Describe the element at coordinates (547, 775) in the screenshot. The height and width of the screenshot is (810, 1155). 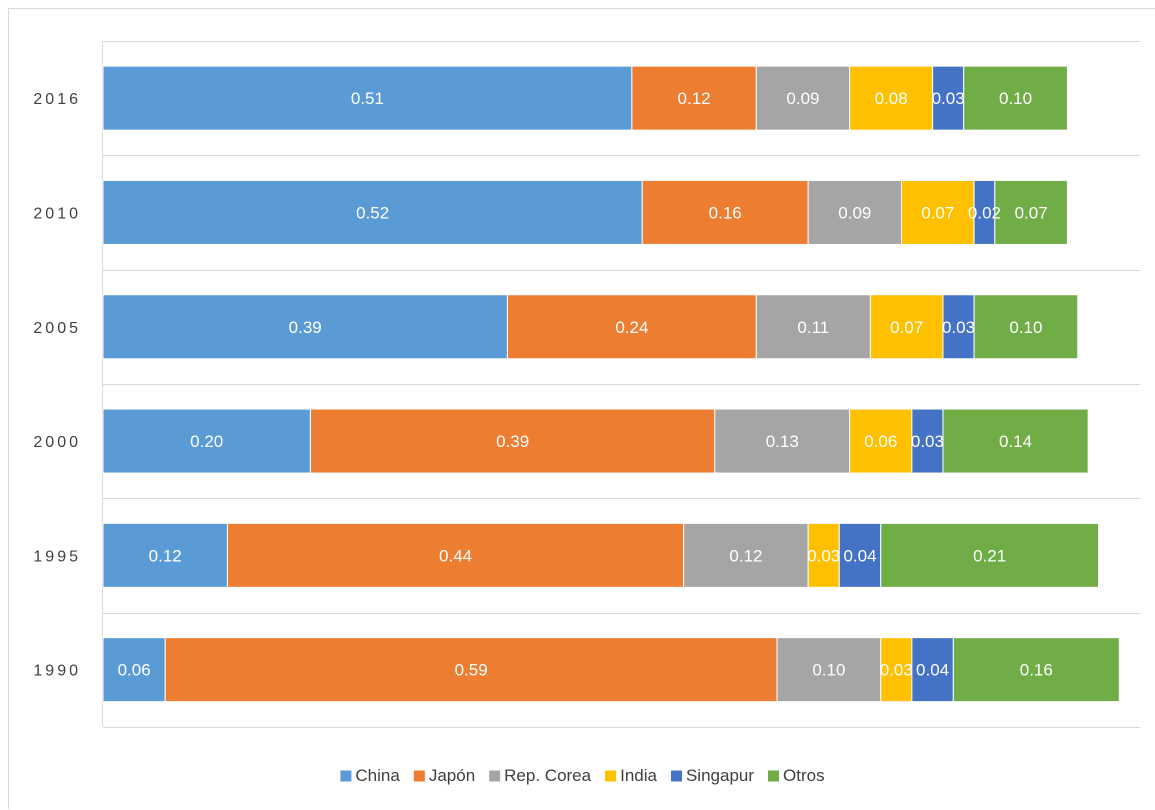
I see `legend-label: Rep. Corea` at that location.